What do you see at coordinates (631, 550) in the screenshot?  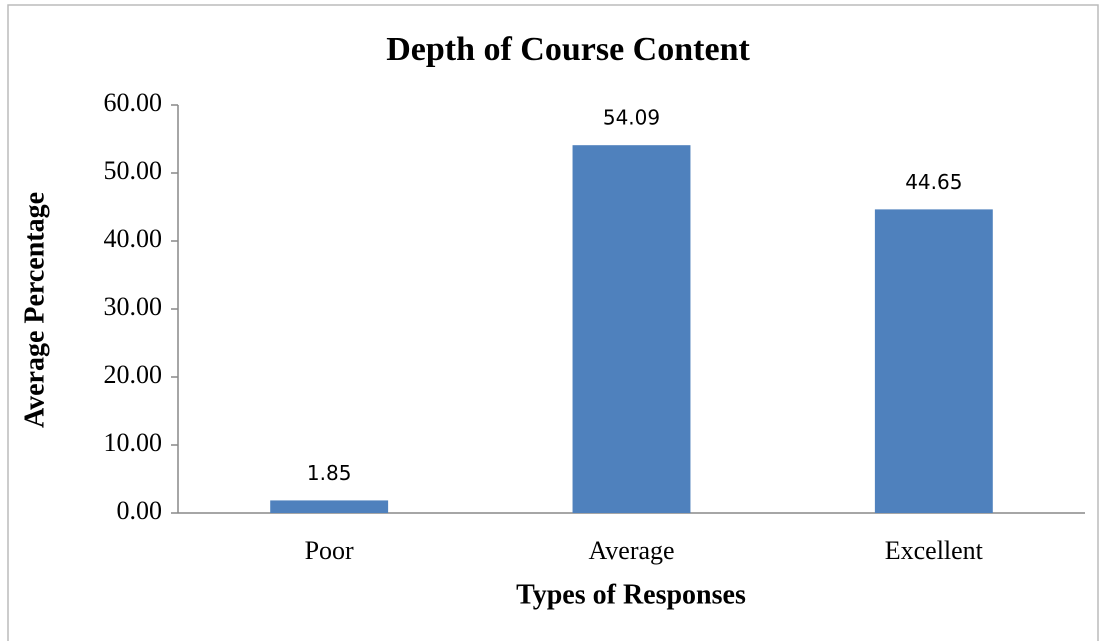 I see `x-tick-label: Average` at bounding box center [631, 550].